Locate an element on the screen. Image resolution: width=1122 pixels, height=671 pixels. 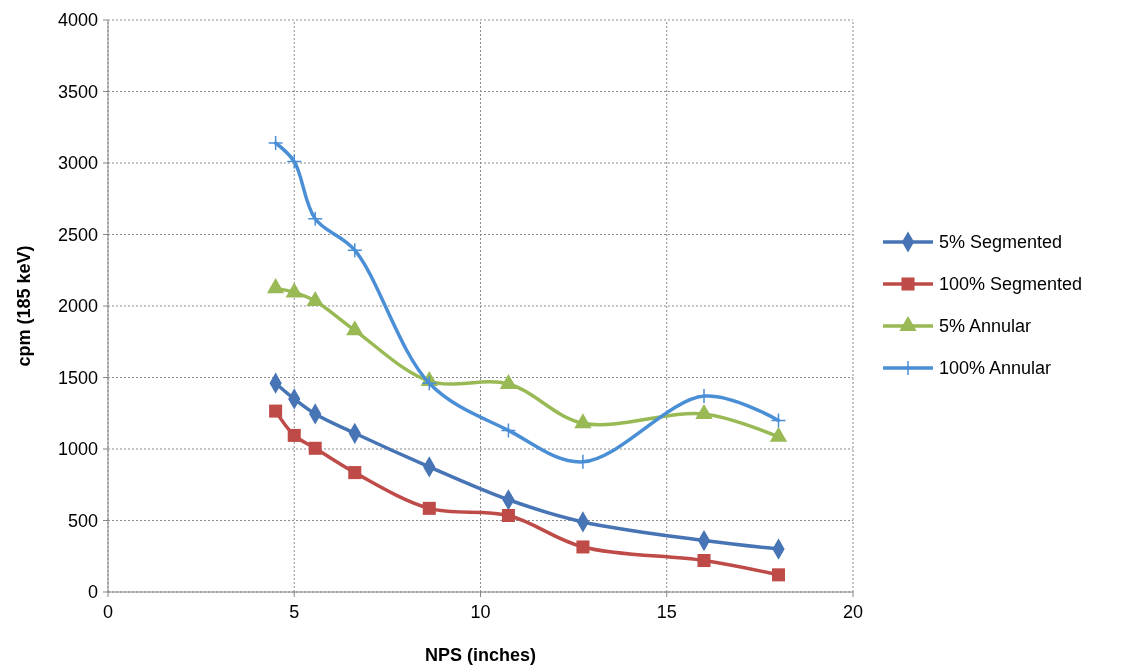
y-tick-label: 0 is located at coordinates (92, 592).